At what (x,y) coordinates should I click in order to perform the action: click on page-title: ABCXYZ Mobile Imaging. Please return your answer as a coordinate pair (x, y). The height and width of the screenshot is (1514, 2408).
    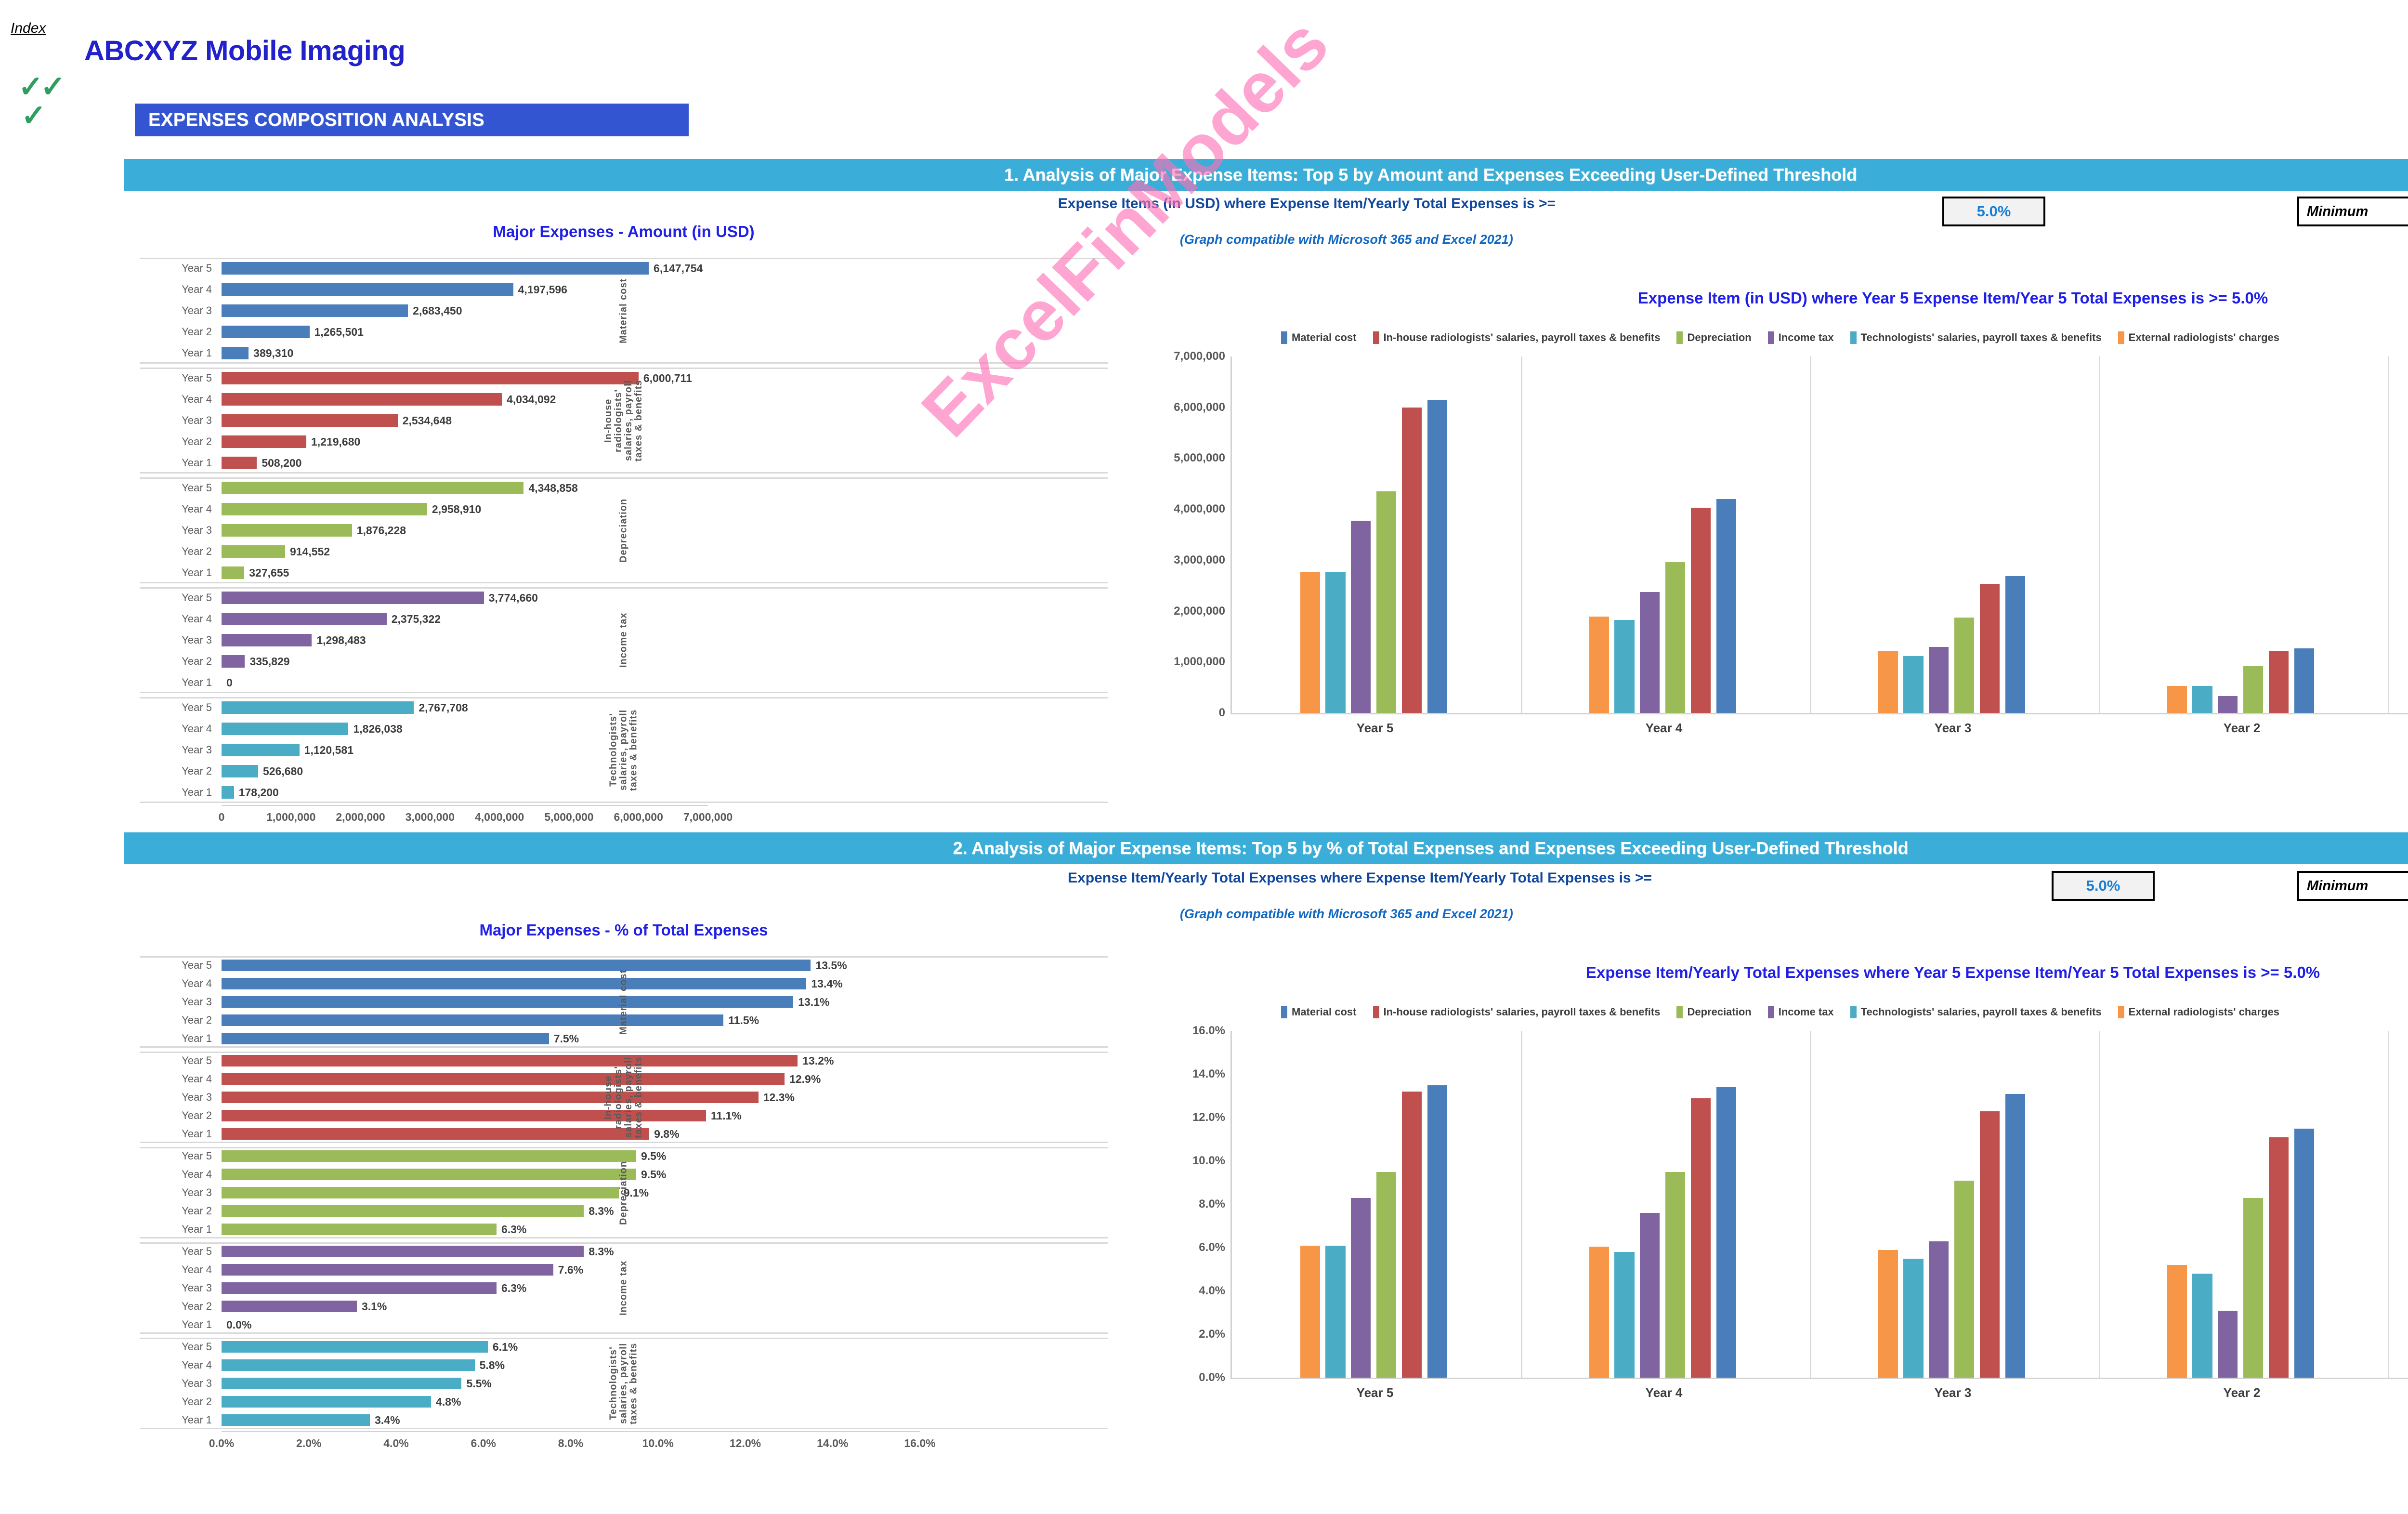
    Looking at the image, I should click on (245, 51).